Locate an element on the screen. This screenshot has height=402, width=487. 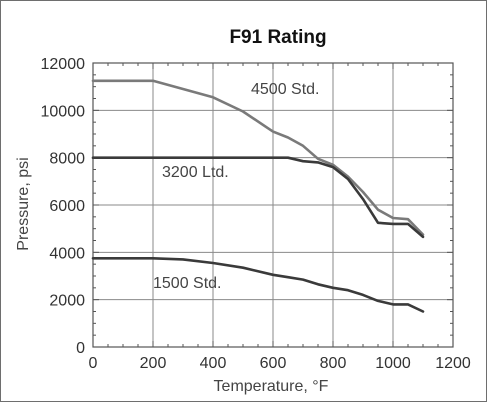
series-label-4500-std: 4500 Std. is located at coordinates (285, 89).